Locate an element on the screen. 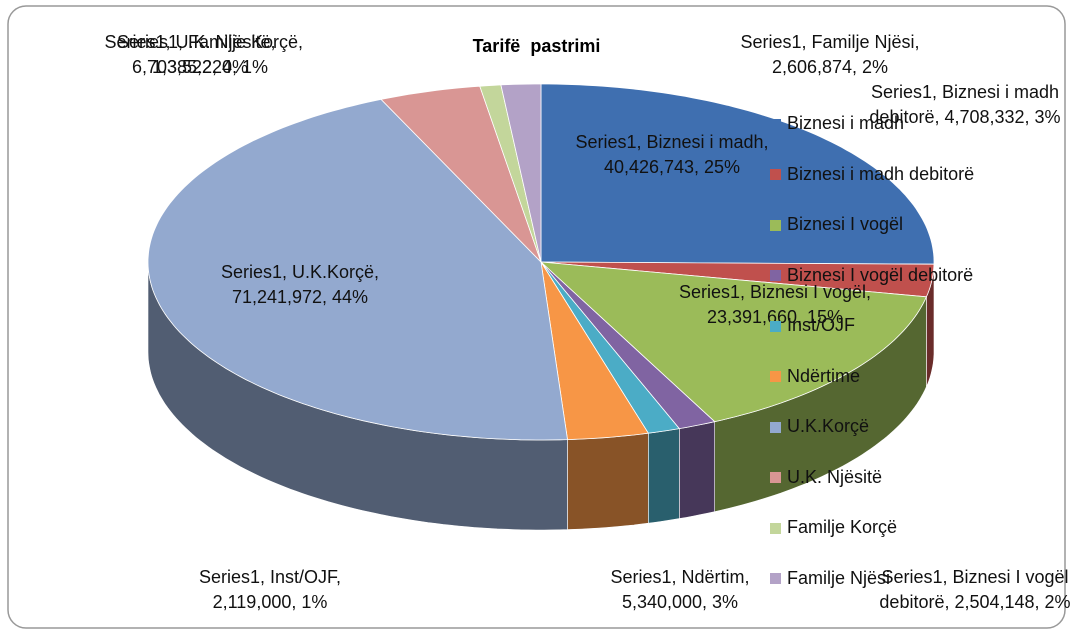 Image resolution: width=1073 pixels, height=634 pixels. legend-item: U.K. Njësitë is located at coordinates (826, 477).